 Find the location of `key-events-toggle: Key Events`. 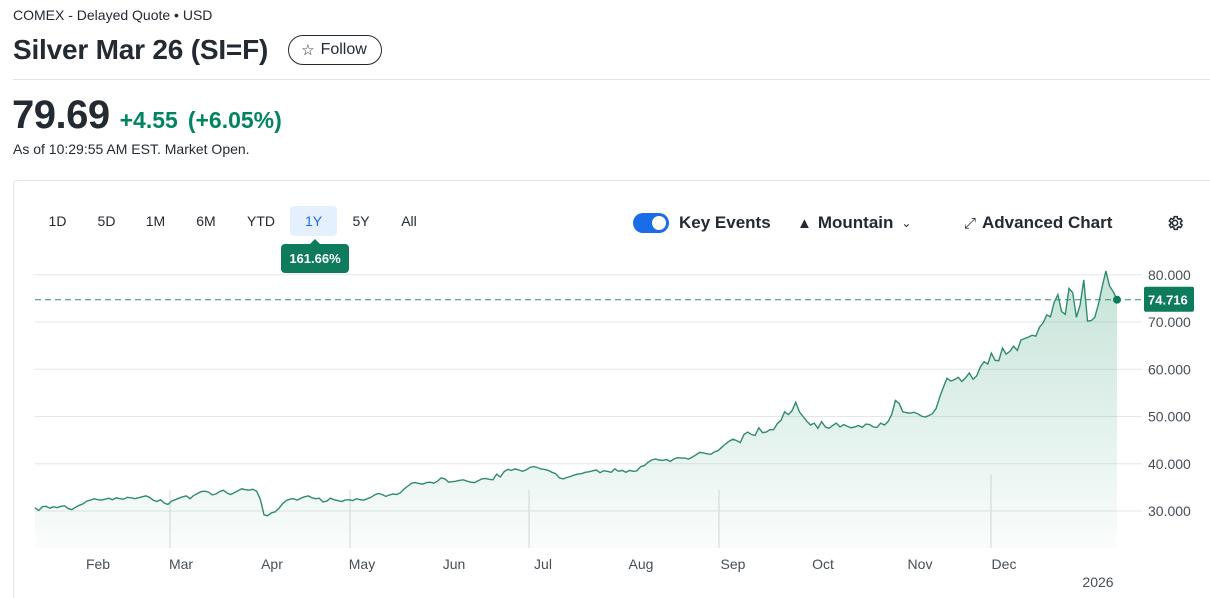

key-events-toggle: Key Events is located at coordinates (702, 223).